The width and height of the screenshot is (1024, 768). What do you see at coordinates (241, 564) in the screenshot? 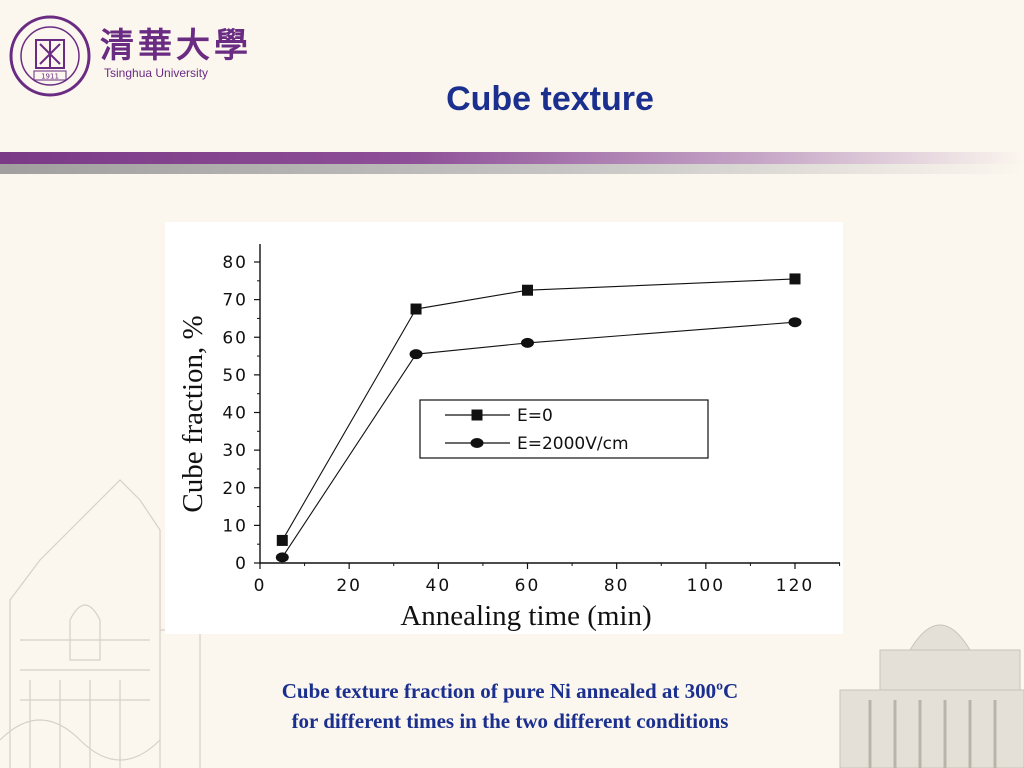
I see `y-tick-label: 0` at bounding box center [241, 564].